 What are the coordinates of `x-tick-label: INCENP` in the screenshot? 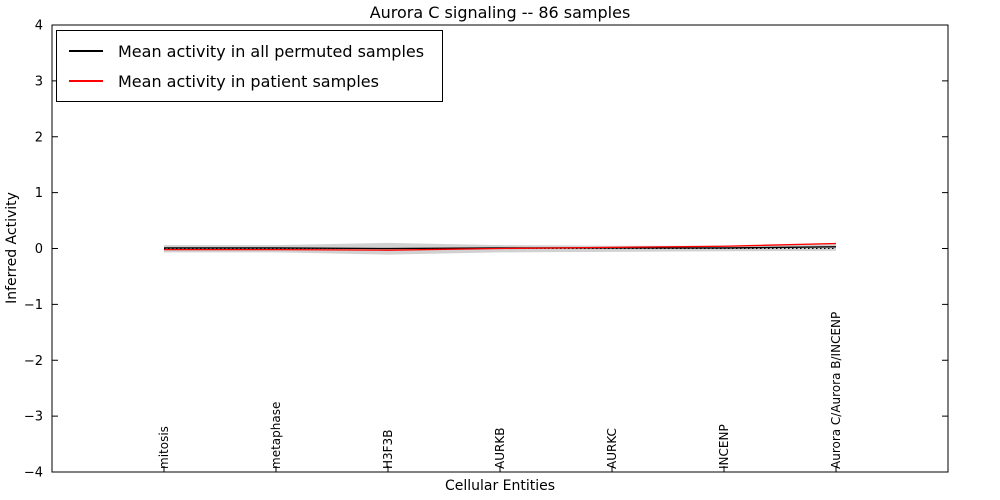 It's located at (724, 446).